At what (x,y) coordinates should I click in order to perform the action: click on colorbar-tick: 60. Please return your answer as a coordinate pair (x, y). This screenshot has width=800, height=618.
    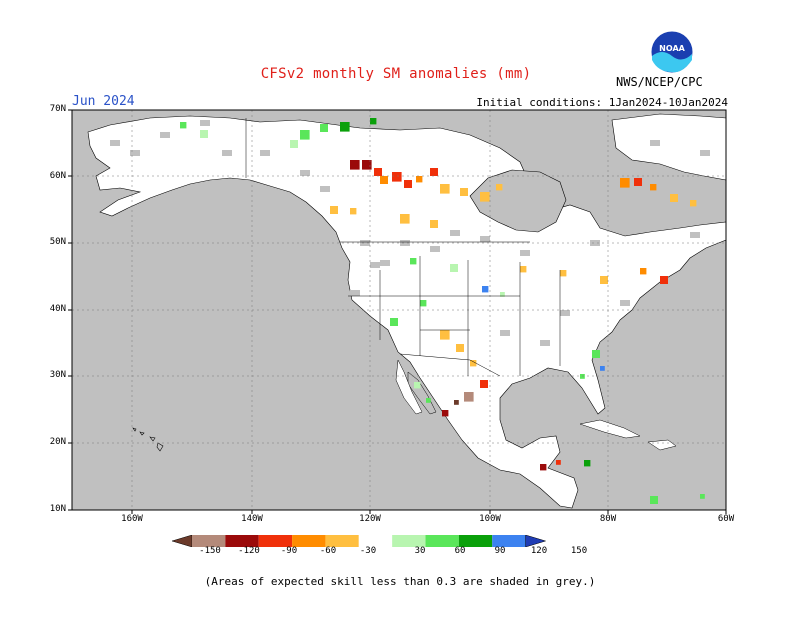
    Looking at the image, I should click on (460, 551).